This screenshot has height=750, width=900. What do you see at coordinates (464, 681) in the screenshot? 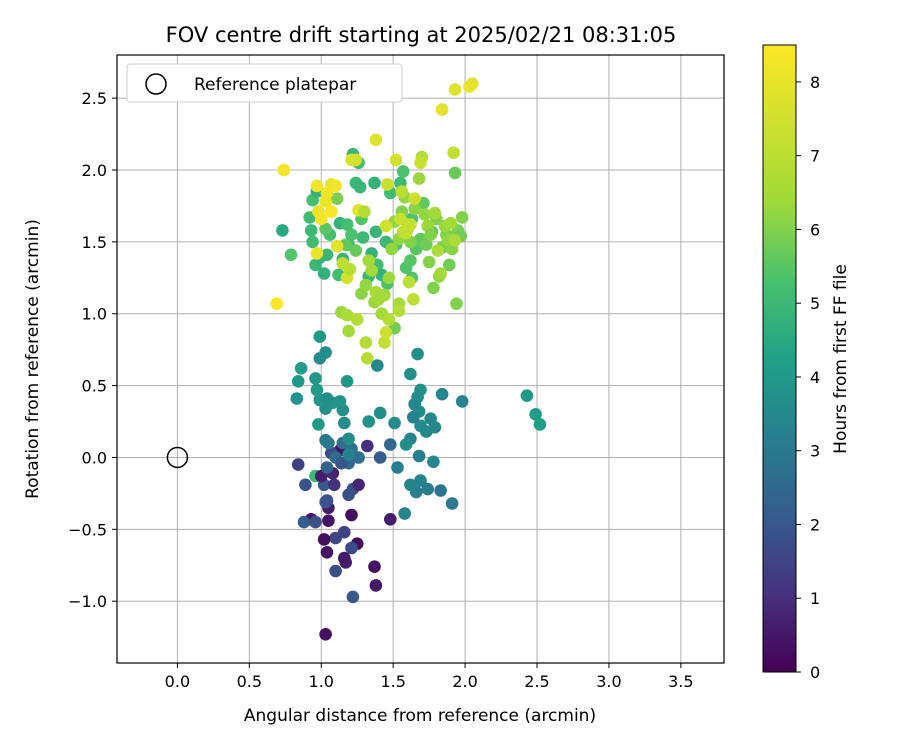
I see `x-tick-label: 2.0` at bounding box center [464, 681].